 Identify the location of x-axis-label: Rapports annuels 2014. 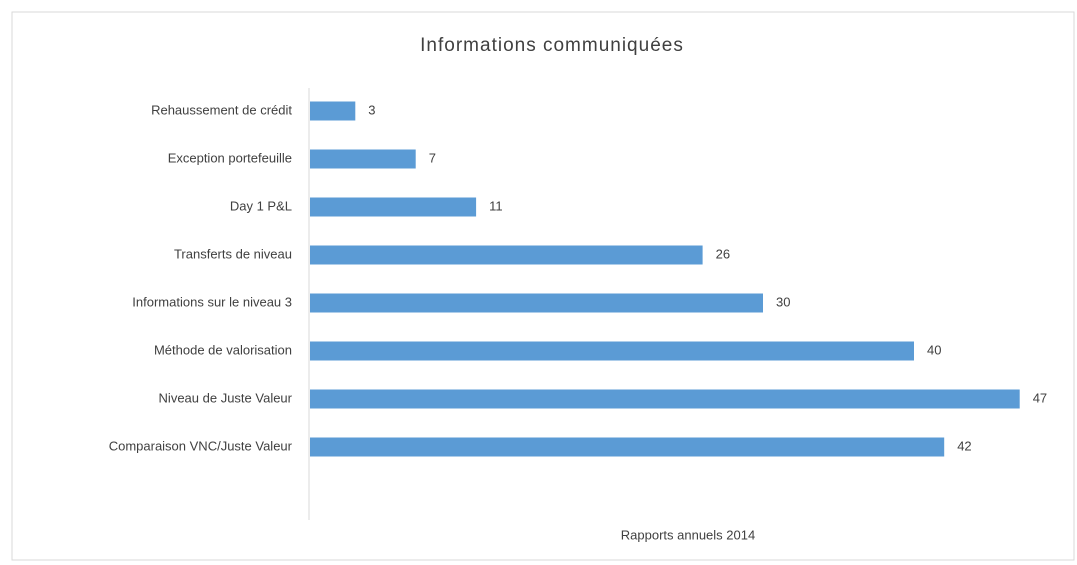
(688, 534).